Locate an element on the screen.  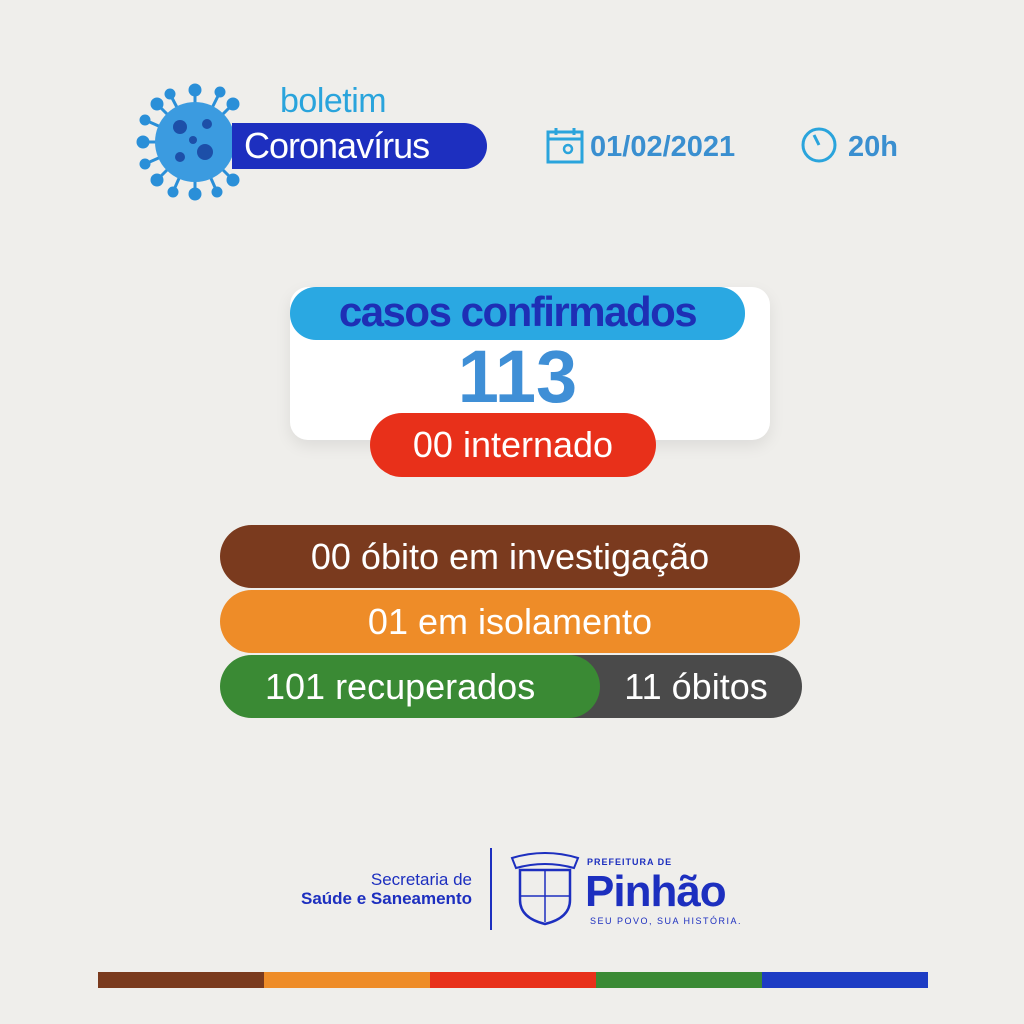
bulletin-time: 20h is located at coordinates (873, 147).